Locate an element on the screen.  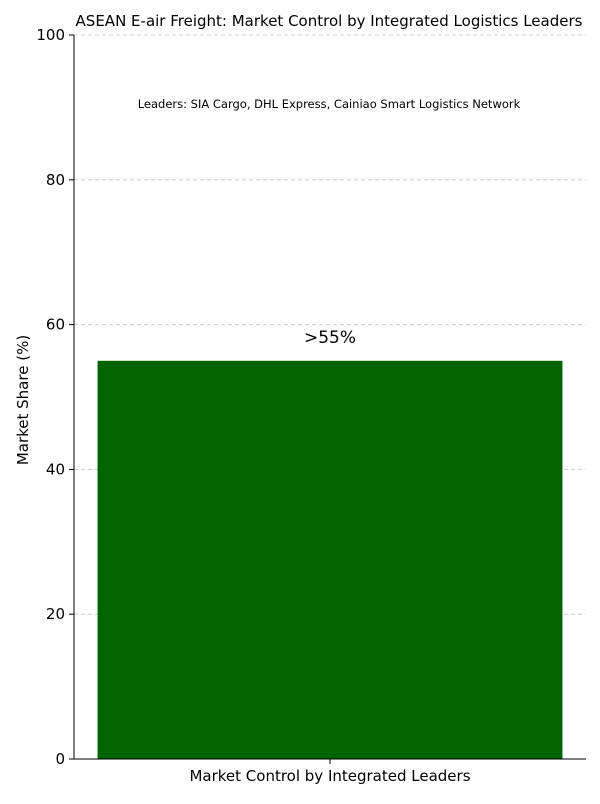
y-tick-labels: 0 20 40 60 80 100 is located at coordinates (50, 397).